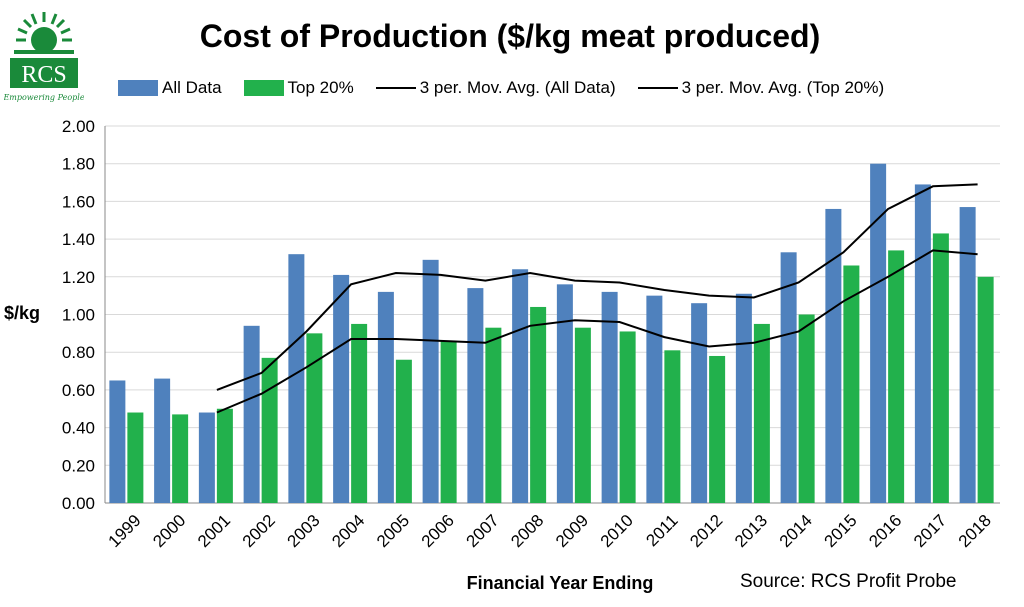  What do you see at coordinates (930, 531) in the screenshot?
I see `x-tick-label: 2017` at bounding box center [930, 531].